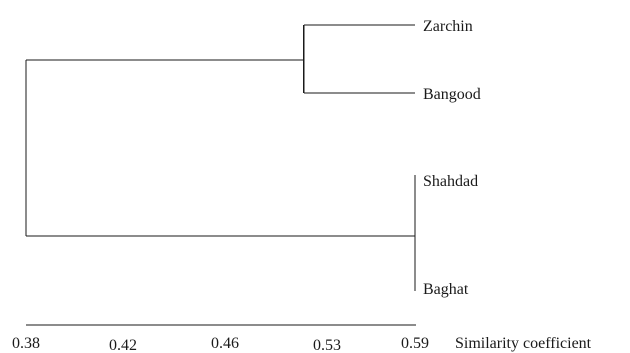 This screenshot has width=630, height=353. What do you see at coordinates (452, 158) in the screenshot?
I see `leaf-labels: Zarchin Bangood Shahdad Baghat` at bounding box center [452, 158].